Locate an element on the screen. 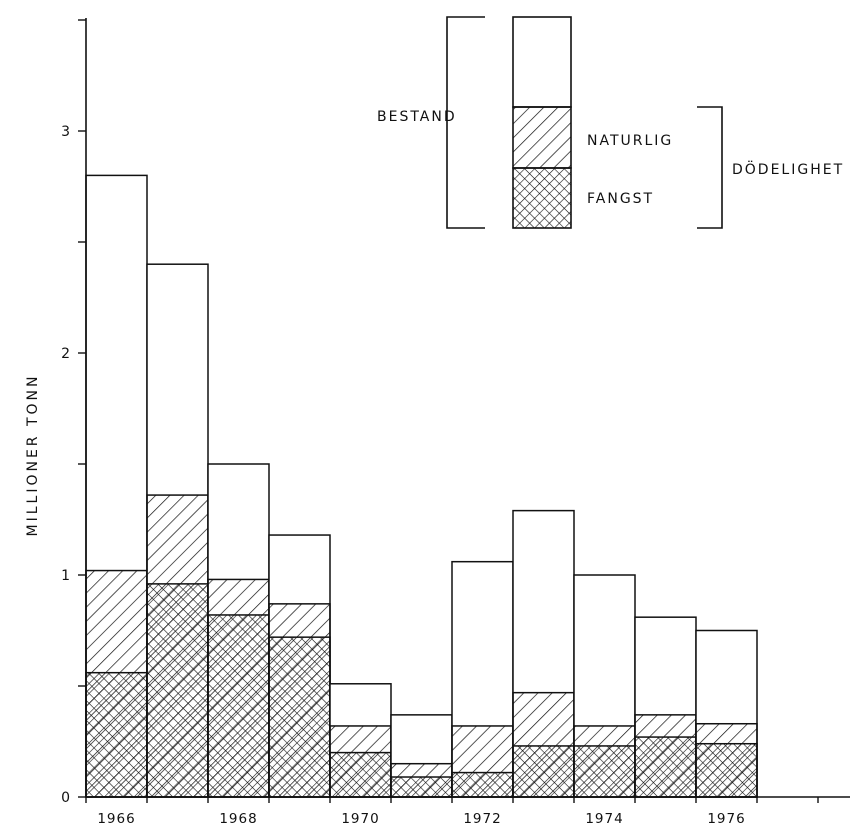 Image resolution: width=864 pixels, height=828 pixels. y-axis-title: MILLIONER TONN is located at coordinates (33, 455).